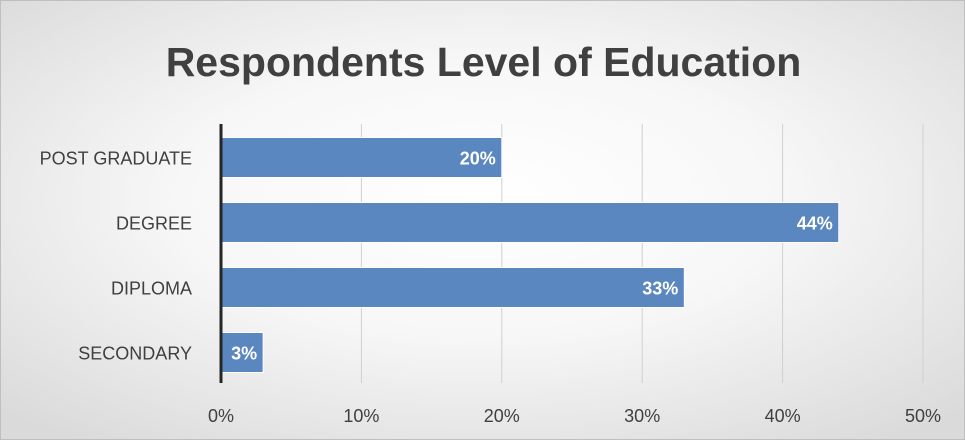 The height and width of the screenshot is (441, 965). I want to click on x-tick-label: 20%, so click(502, 416).